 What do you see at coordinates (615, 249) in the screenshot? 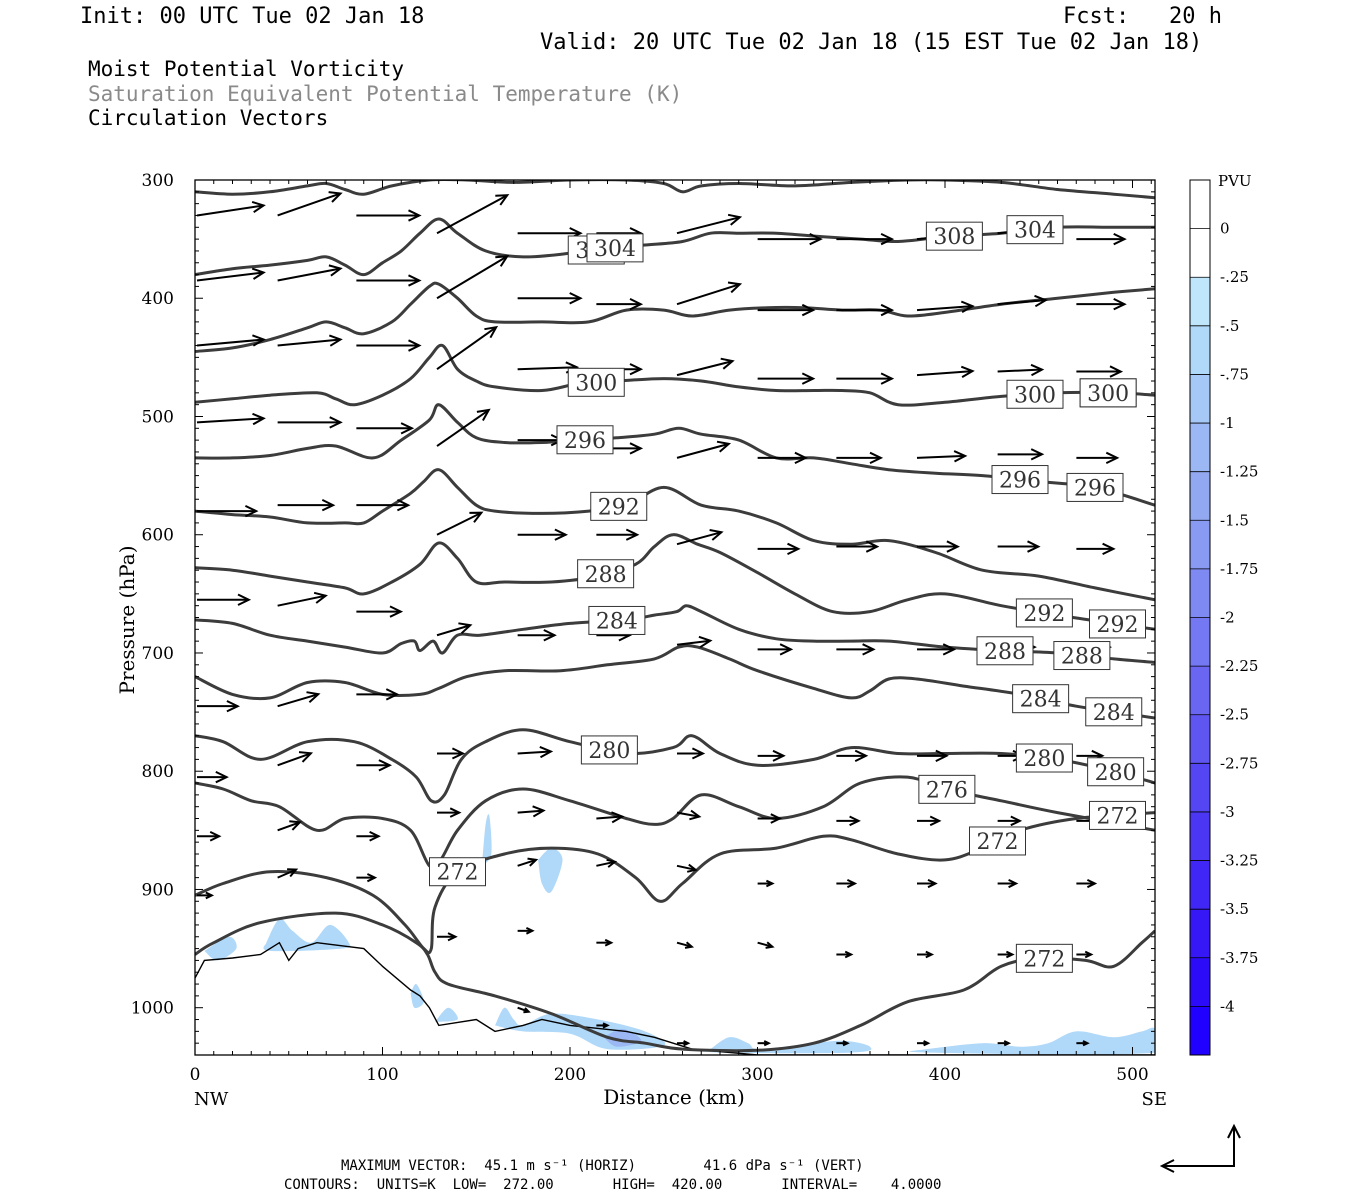
I see `contour-label-text: 304` at bounding box center [615, 249].